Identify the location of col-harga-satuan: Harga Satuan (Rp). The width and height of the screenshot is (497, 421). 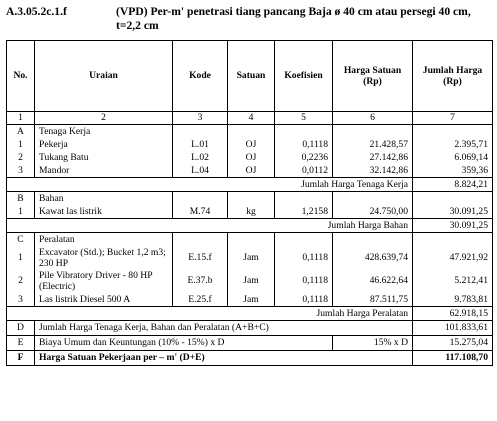
(372, 76).